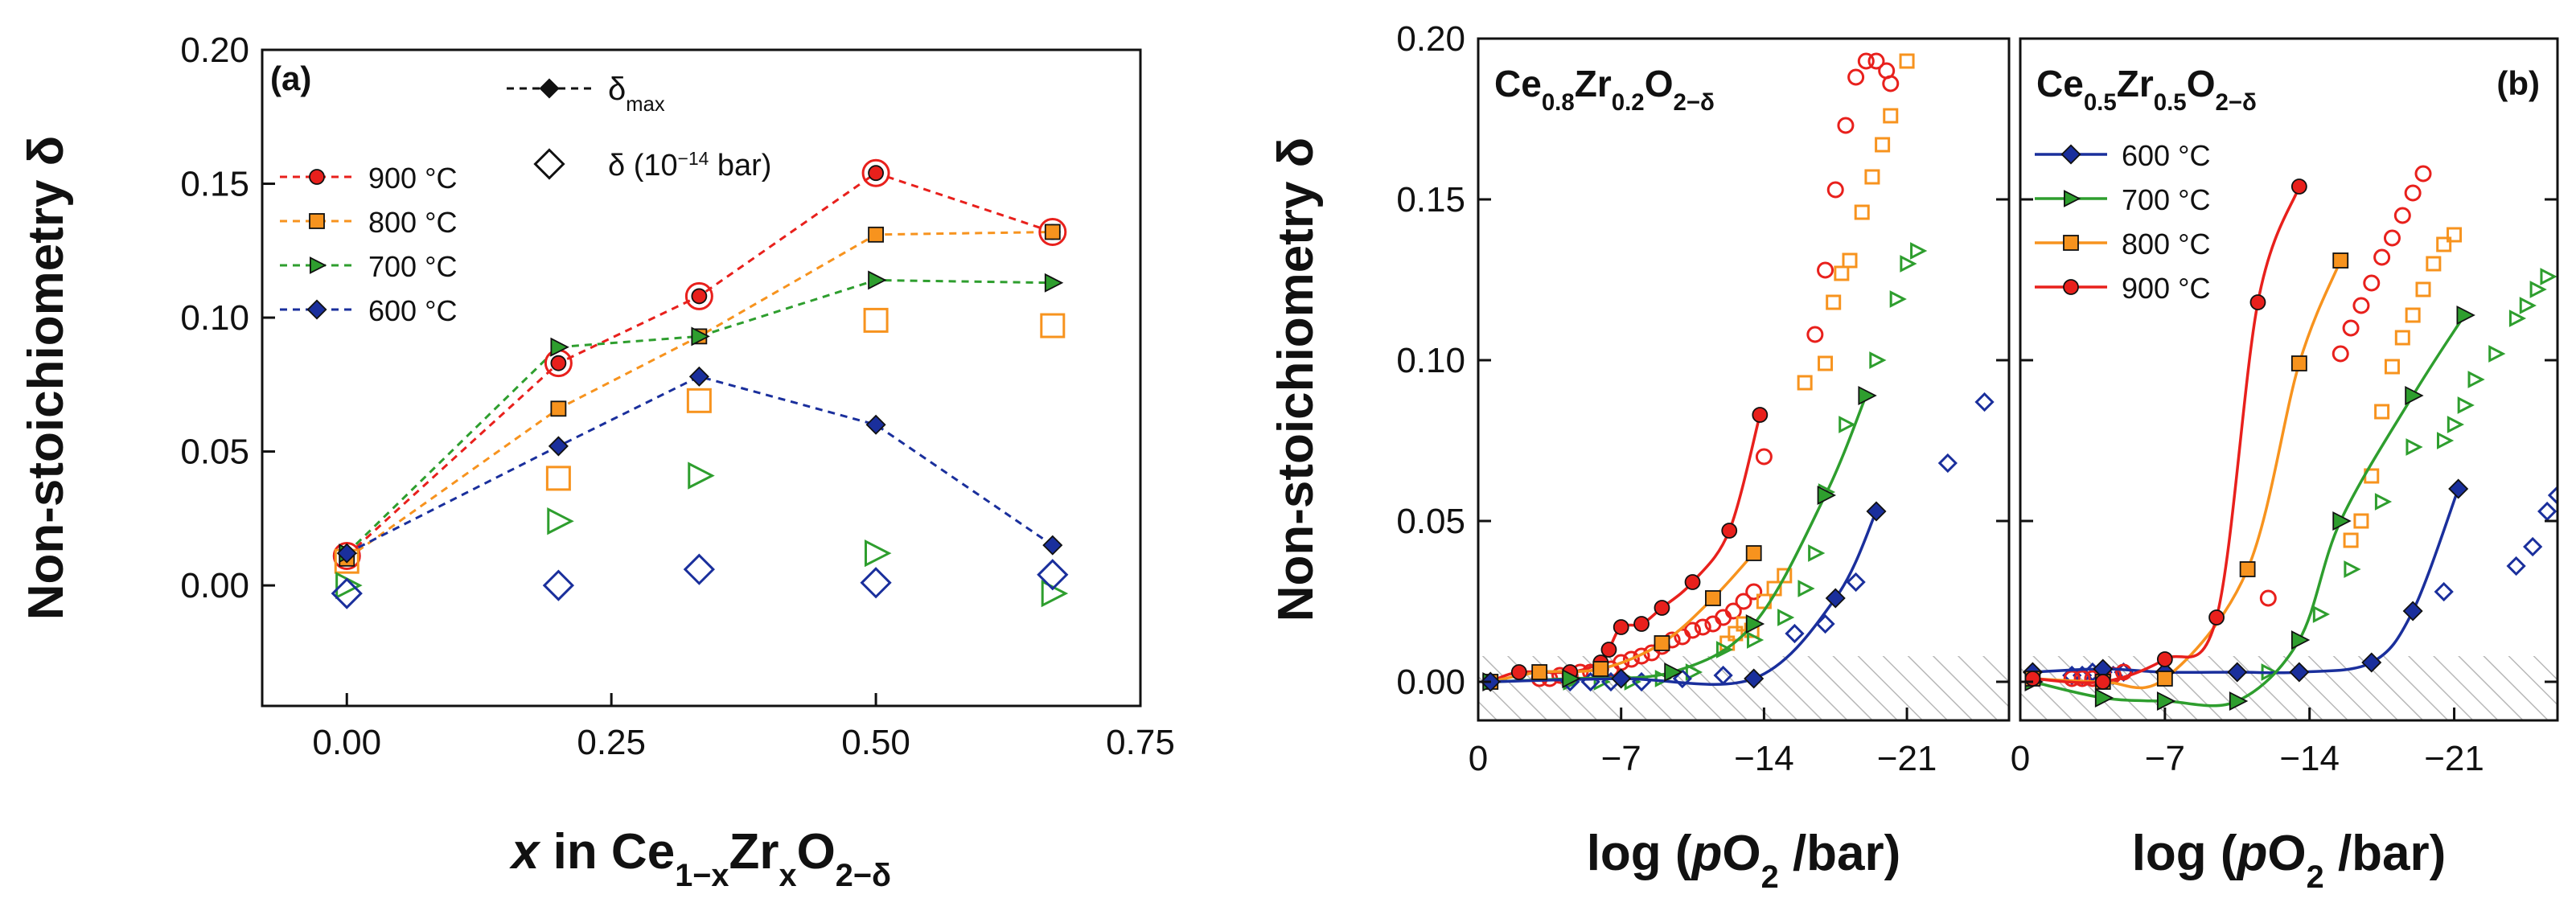  I want to click on y-tick-label-b: 0.15, so click(1430, 199).